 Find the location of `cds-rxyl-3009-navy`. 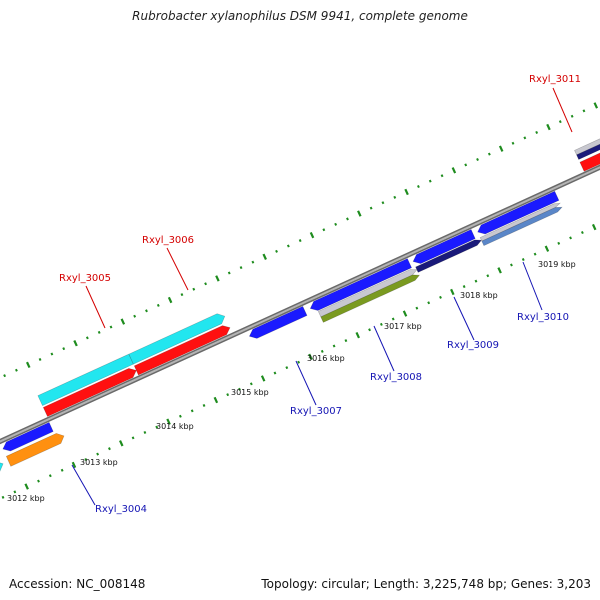

cds-rxyl-3009-navy is located at coordinates (449, 256).